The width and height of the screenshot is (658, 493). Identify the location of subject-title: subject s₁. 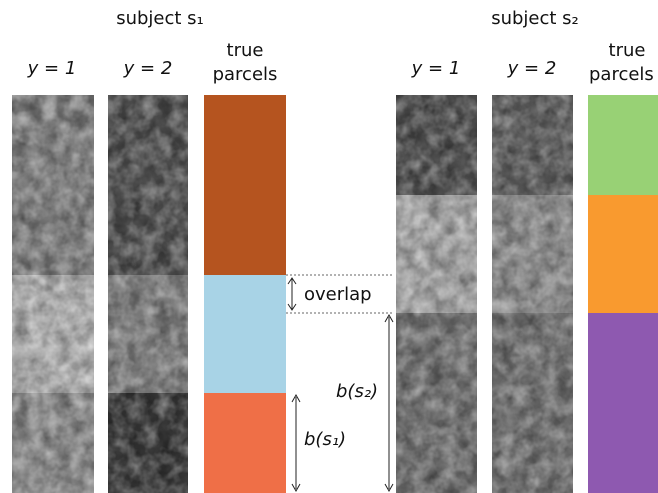
(160, 18).